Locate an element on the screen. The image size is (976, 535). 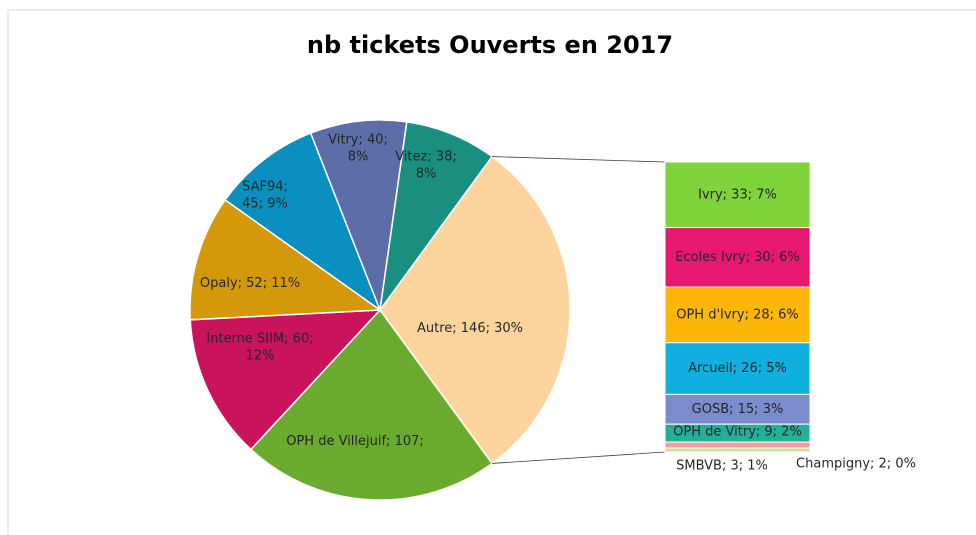
data-label: OPH d'Ivry; 28; 6% is located at coordinates (737, 314).